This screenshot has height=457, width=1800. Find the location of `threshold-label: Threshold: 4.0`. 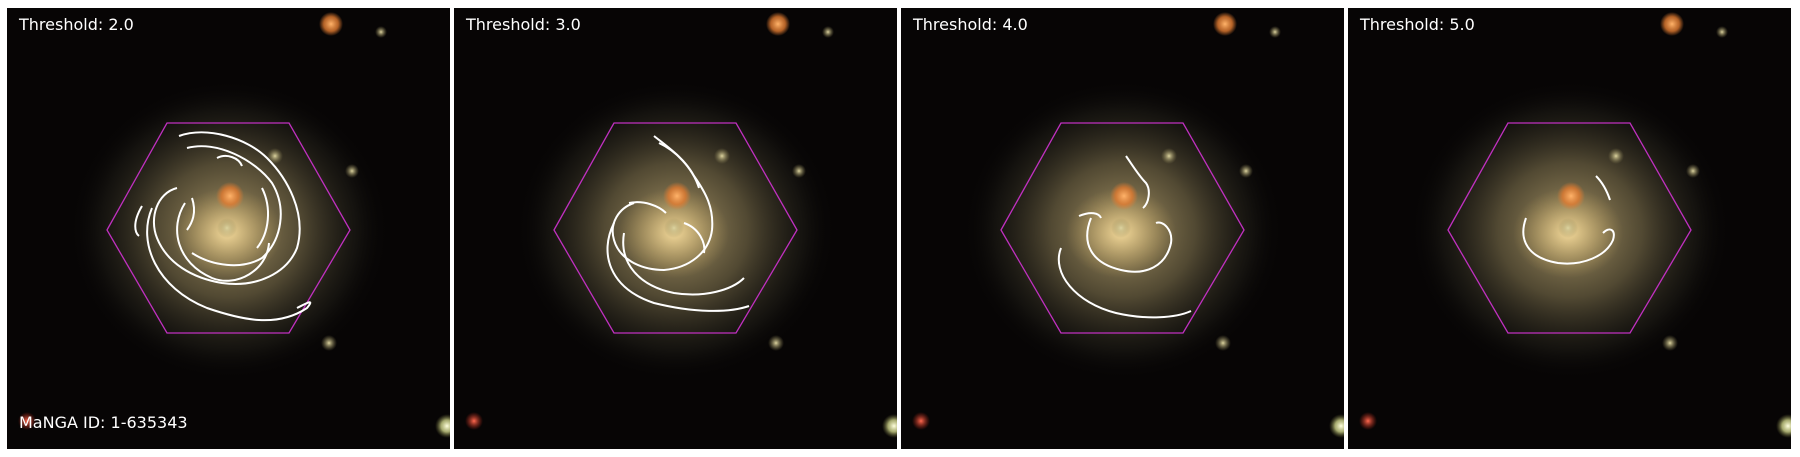

threshold-label: Threshold: 4.0 is located at coordinates (970, 24).